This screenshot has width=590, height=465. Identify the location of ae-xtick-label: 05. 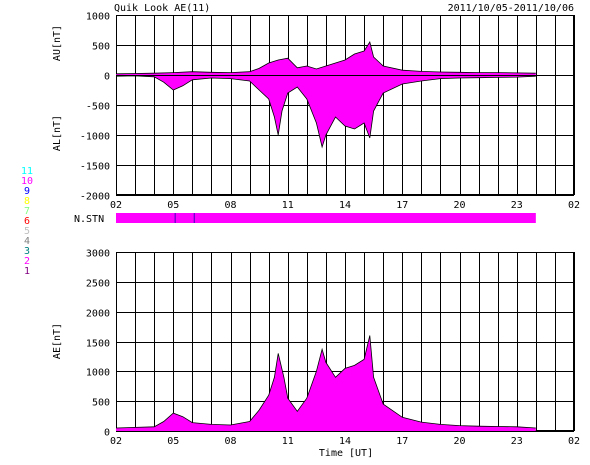
(173, 441).